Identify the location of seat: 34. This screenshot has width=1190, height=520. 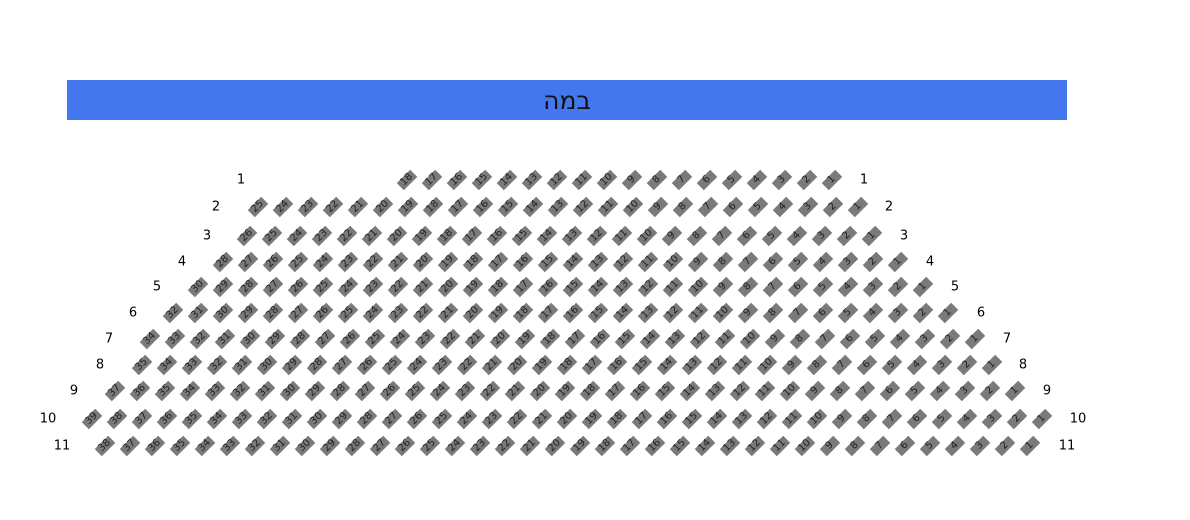
(205, 446).